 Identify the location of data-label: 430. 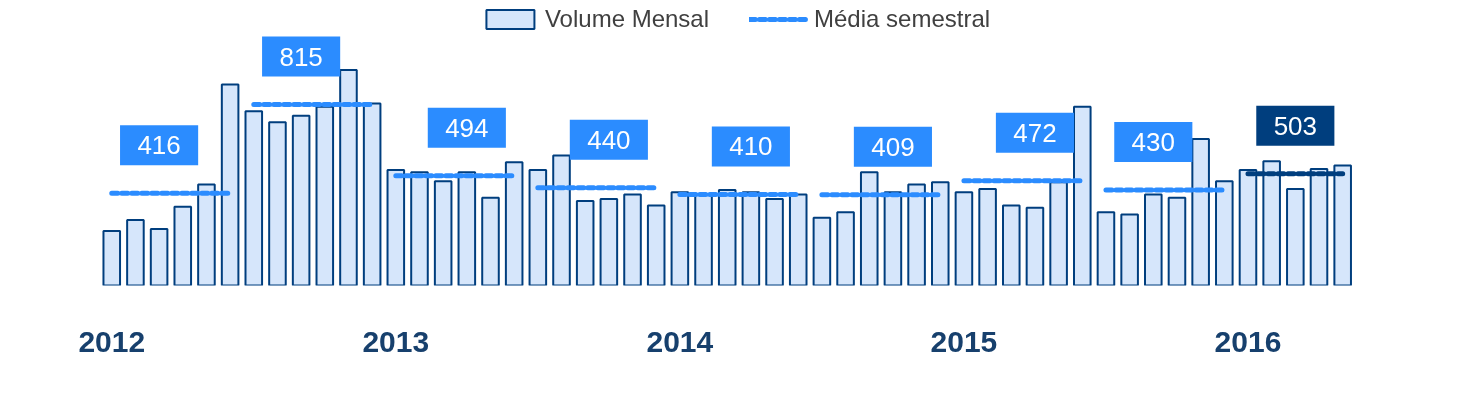
(1153, 142).